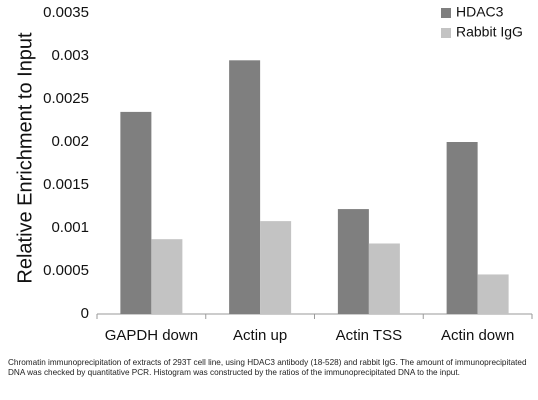 This screenshot has width=538, height=400. I want to click on x-category-labels: GAPDH down Actin up Actin TSS Actin down, so click(310, 335).